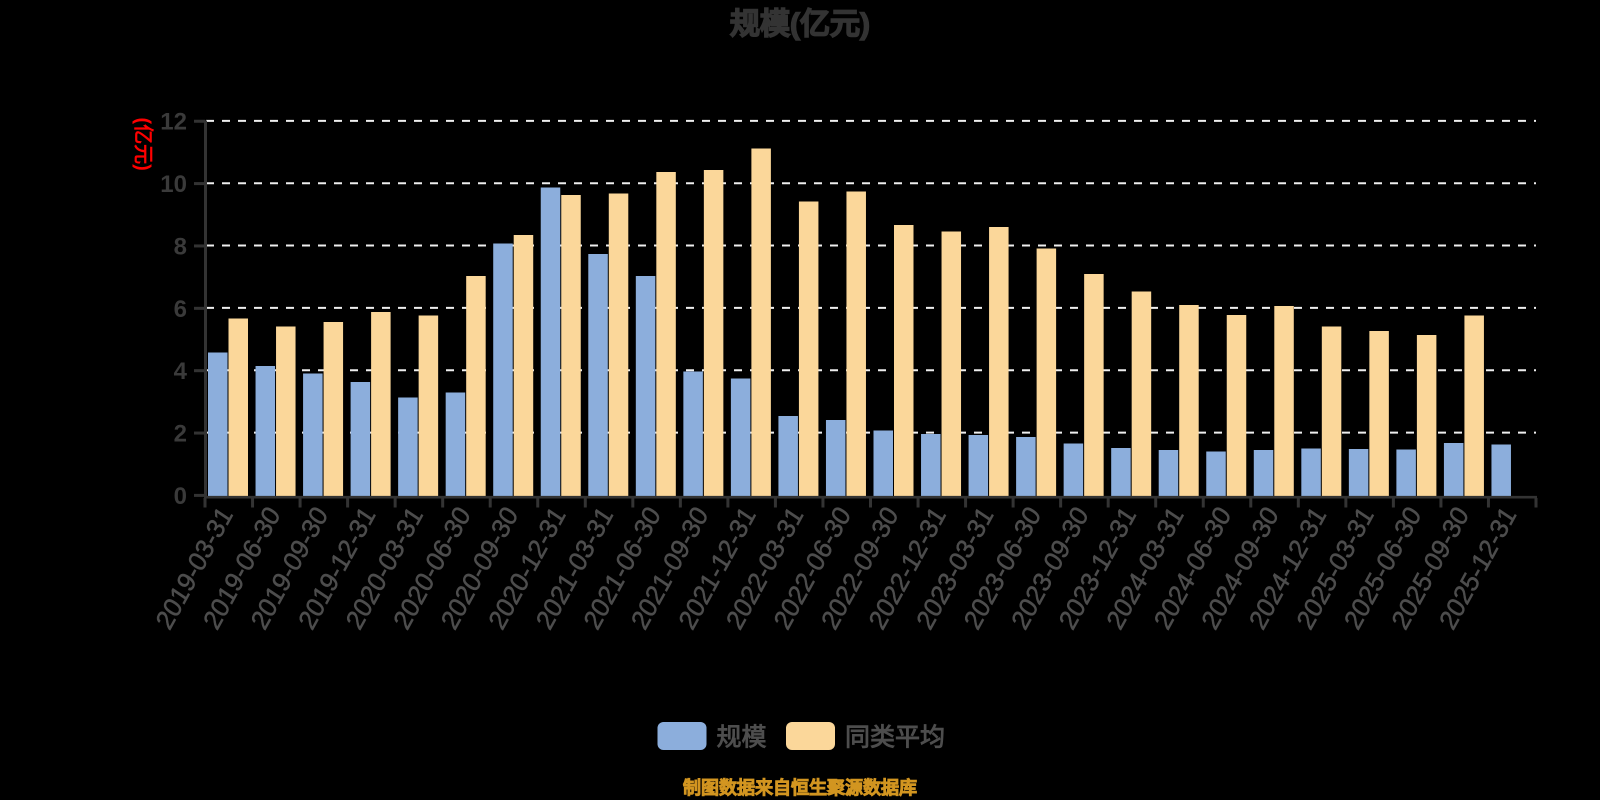  What do you see at coordinates (181, 371) in the screenshot?
I see `svg-text: 4` at bounding box center [181, 371].